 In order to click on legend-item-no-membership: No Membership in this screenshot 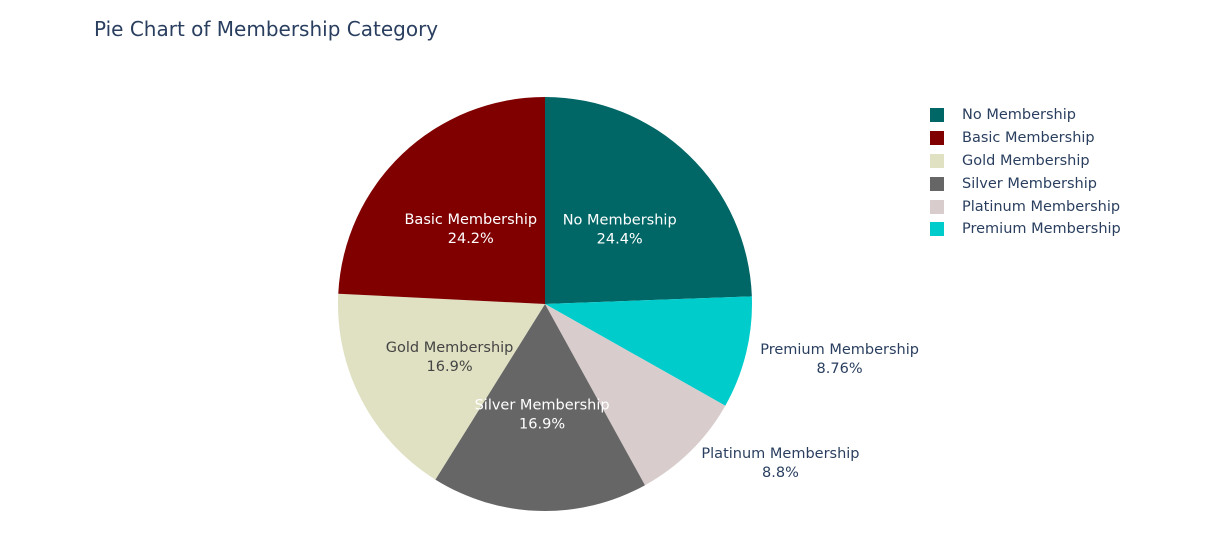, I will do `click(1025, 115)`.